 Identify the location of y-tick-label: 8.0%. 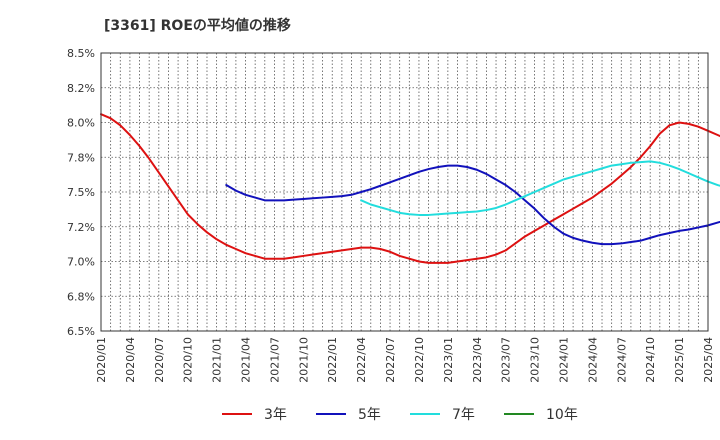
(81, 123).